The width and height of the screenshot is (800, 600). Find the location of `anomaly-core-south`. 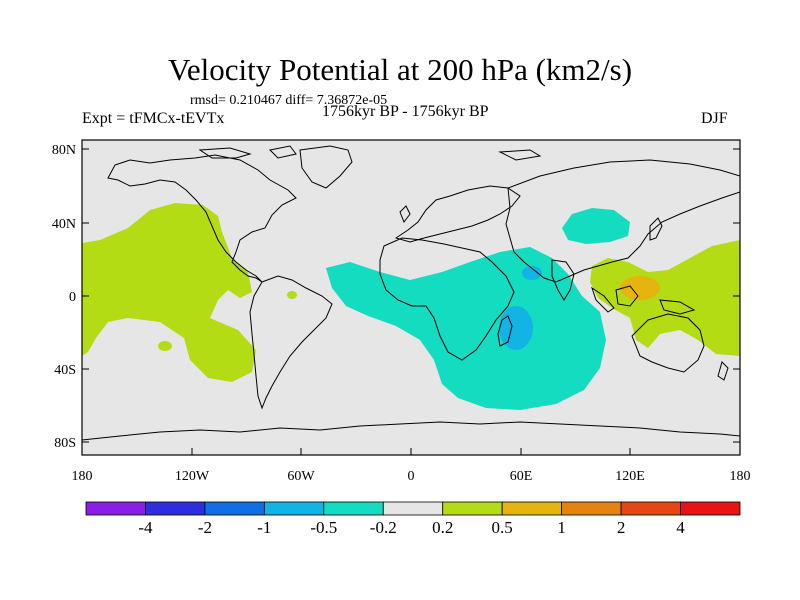

anomaly-core-south is located at coordinates (516, 328).